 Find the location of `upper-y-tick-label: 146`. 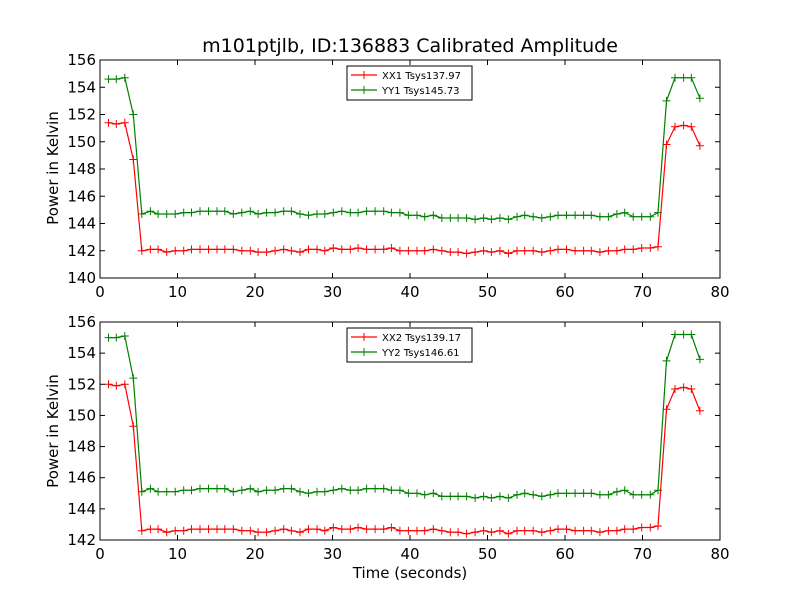

upper-y-tick-label: 146 is located at coordinates (81, 196).